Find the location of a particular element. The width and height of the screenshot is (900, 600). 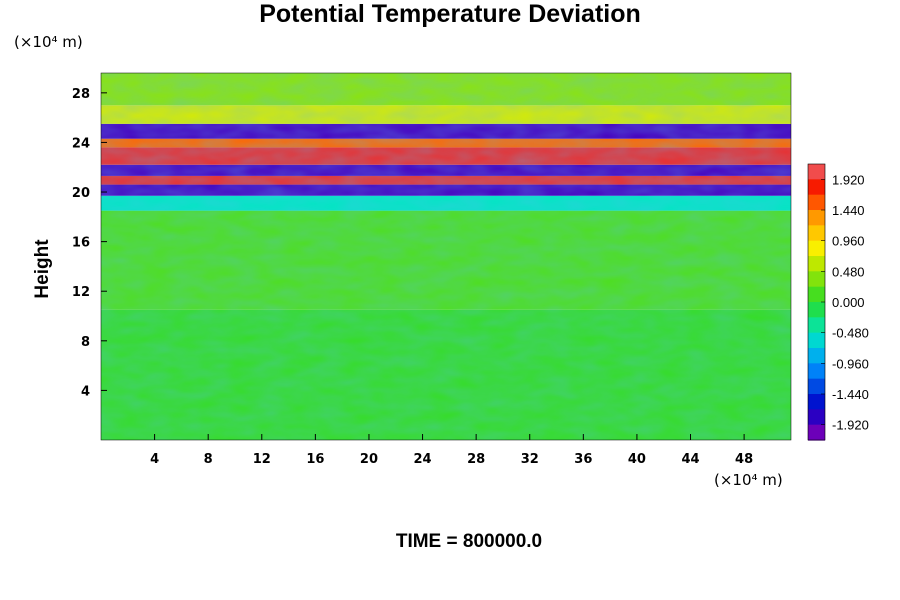

y-tick-label: 20 is located at coordinates (81, 193).